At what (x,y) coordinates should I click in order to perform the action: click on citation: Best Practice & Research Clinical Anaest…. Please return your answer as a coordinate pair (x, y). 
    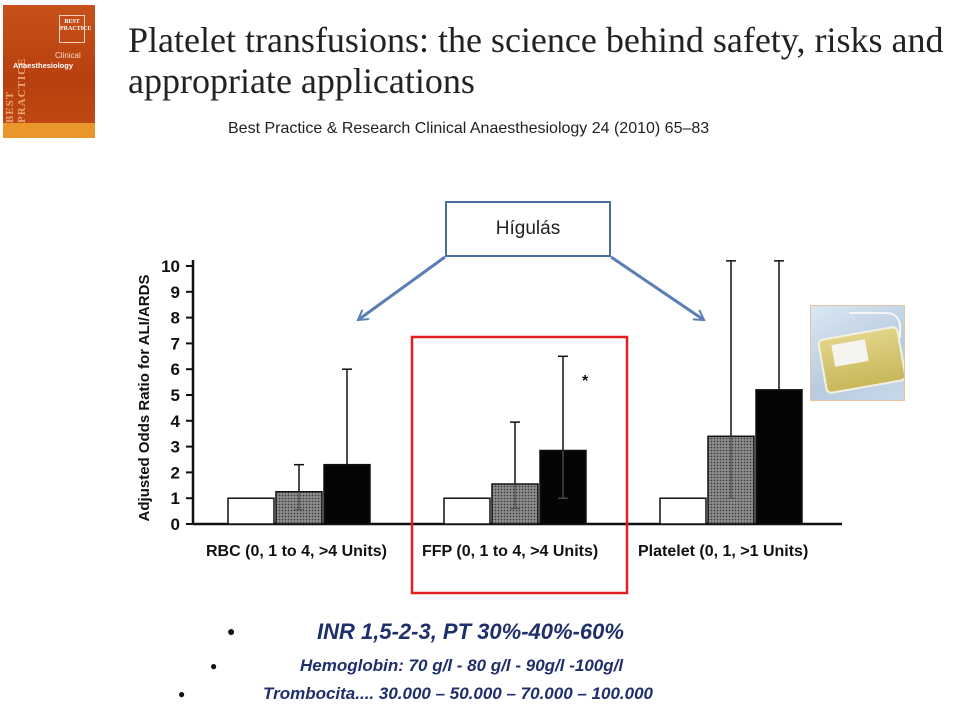
    Looking at the image, I should click on (469, 128).